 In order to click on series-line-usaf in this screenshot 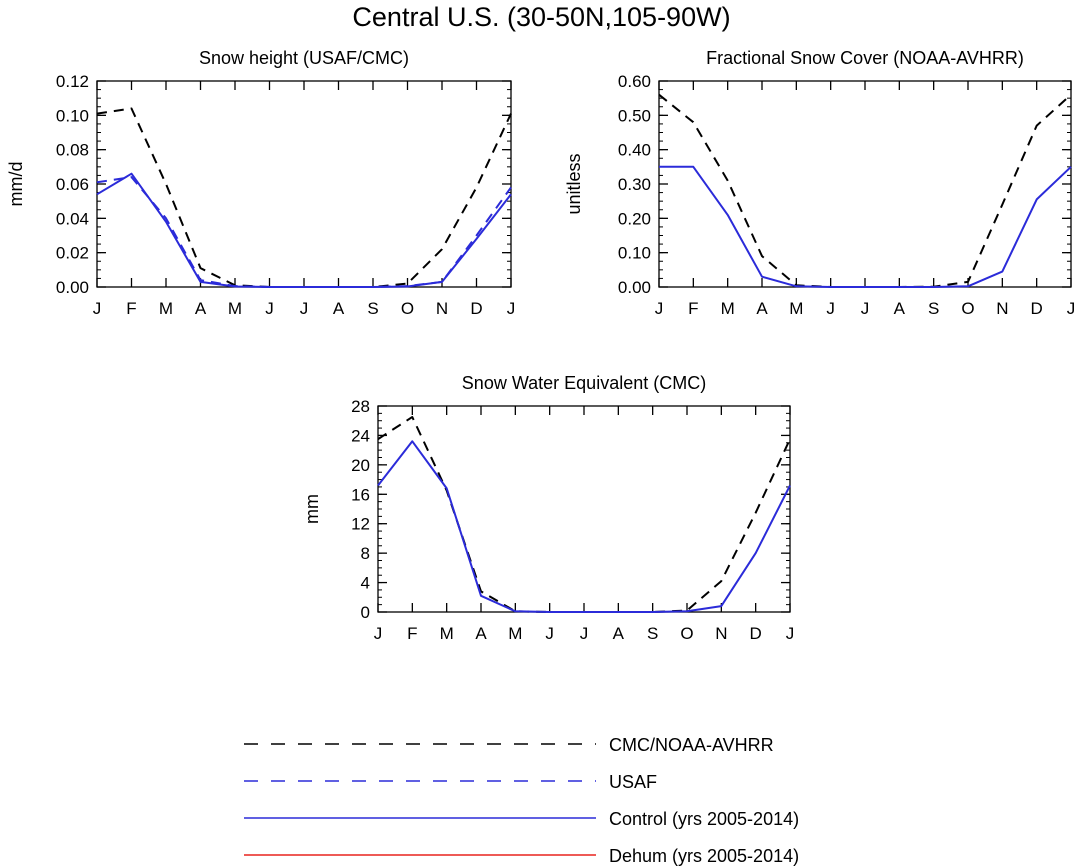, I will do `click(304, 232)`.